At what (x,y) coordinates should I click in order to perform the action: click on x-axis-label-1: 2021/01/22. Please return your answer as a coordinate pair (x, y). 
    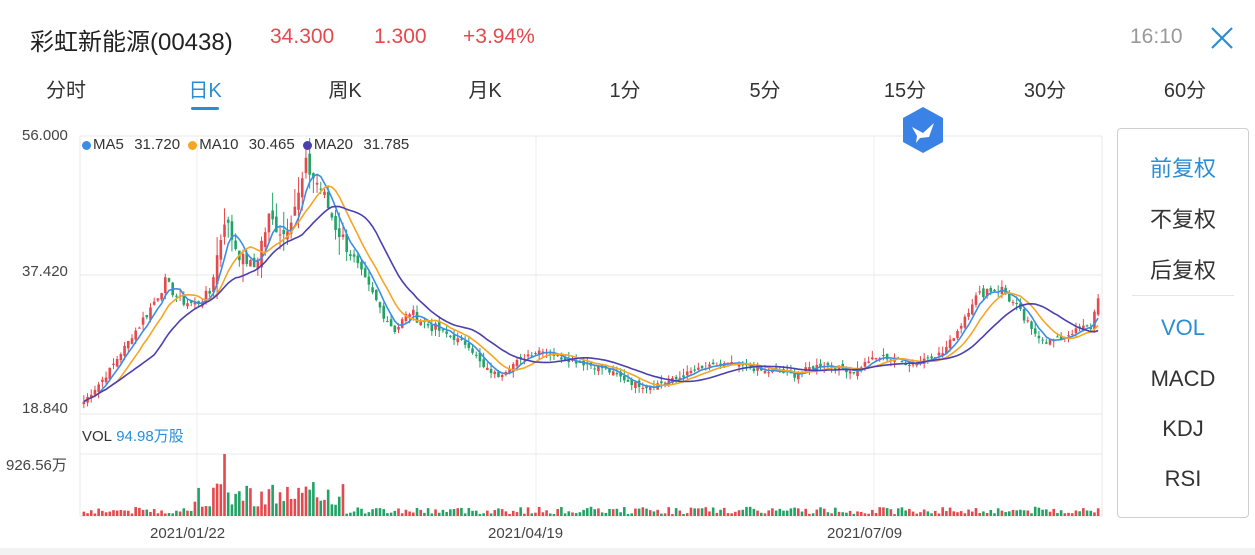
    Looking at the image, I should click on (188, 533).